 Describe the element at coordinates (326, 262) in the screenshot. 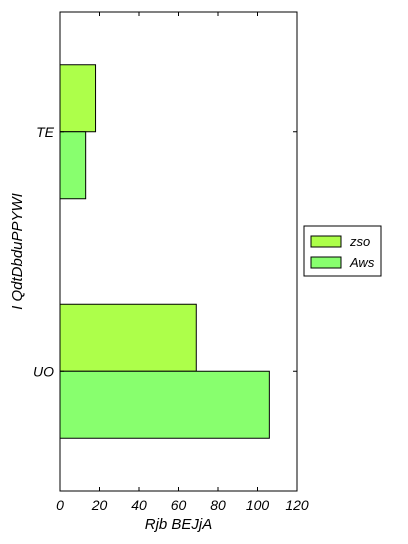

I see `legend-swatch-Aws` at that location.